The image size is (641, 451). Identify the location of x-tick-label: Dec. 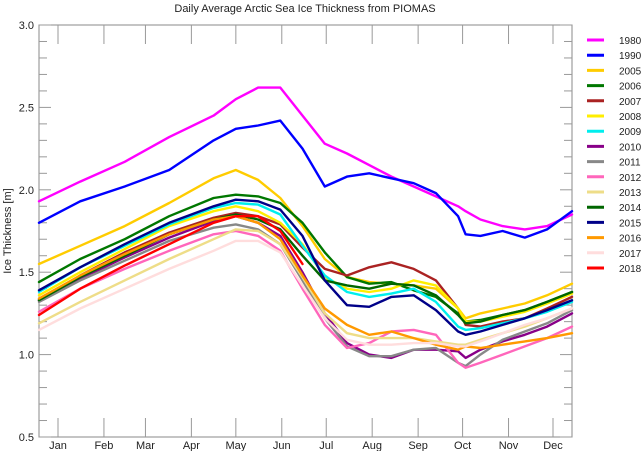
(553, 445).